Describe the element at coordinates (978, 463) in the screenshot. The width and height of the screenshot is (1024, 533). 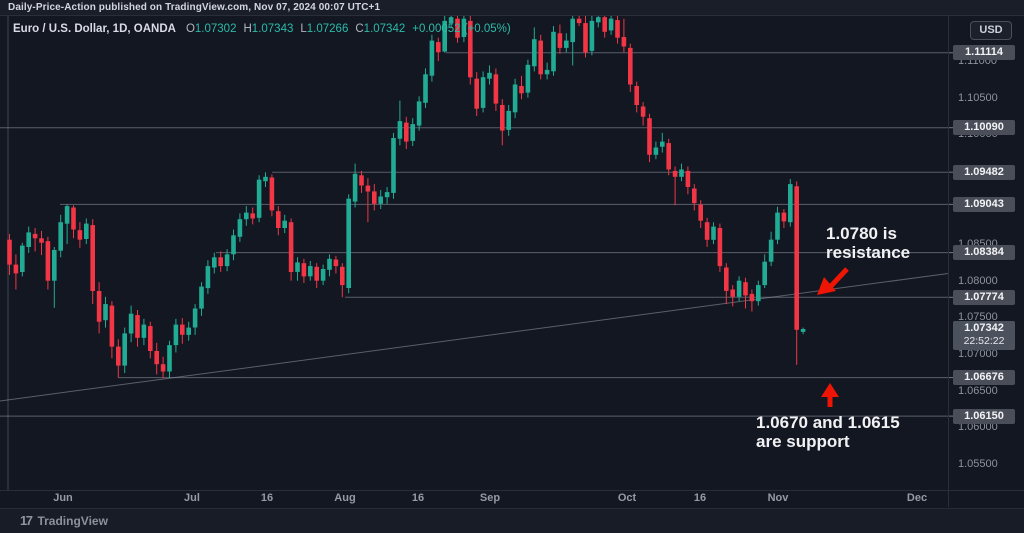
I see `y-axis-tick: 1.05500` at that location.